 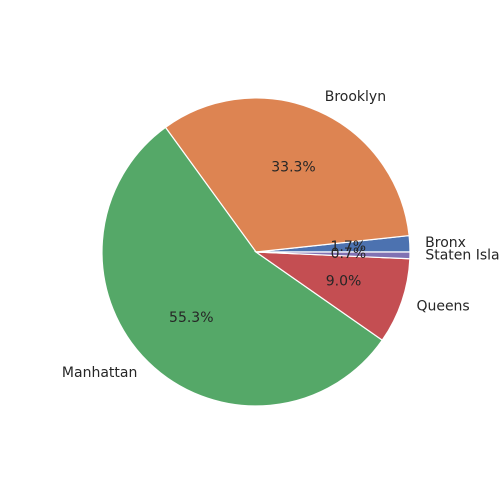 I want to click on slice-label: Queens, so click(x=442, y=306).